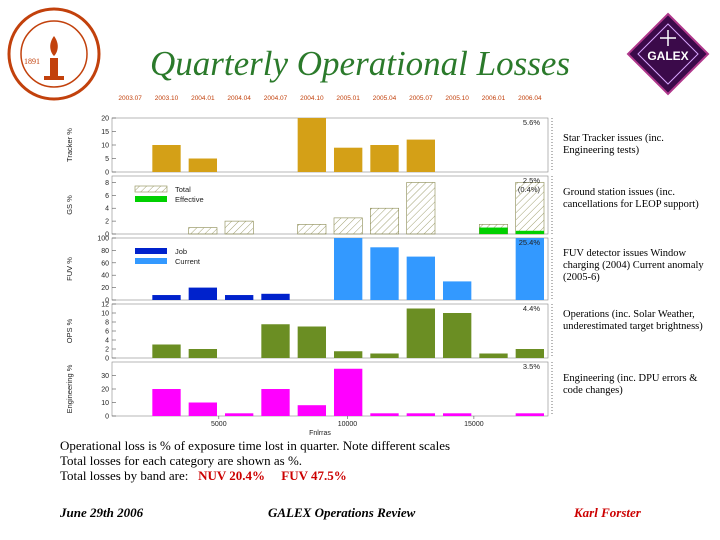  I want to click on fuv-total: FUV 47.5%, so click(314, 475).